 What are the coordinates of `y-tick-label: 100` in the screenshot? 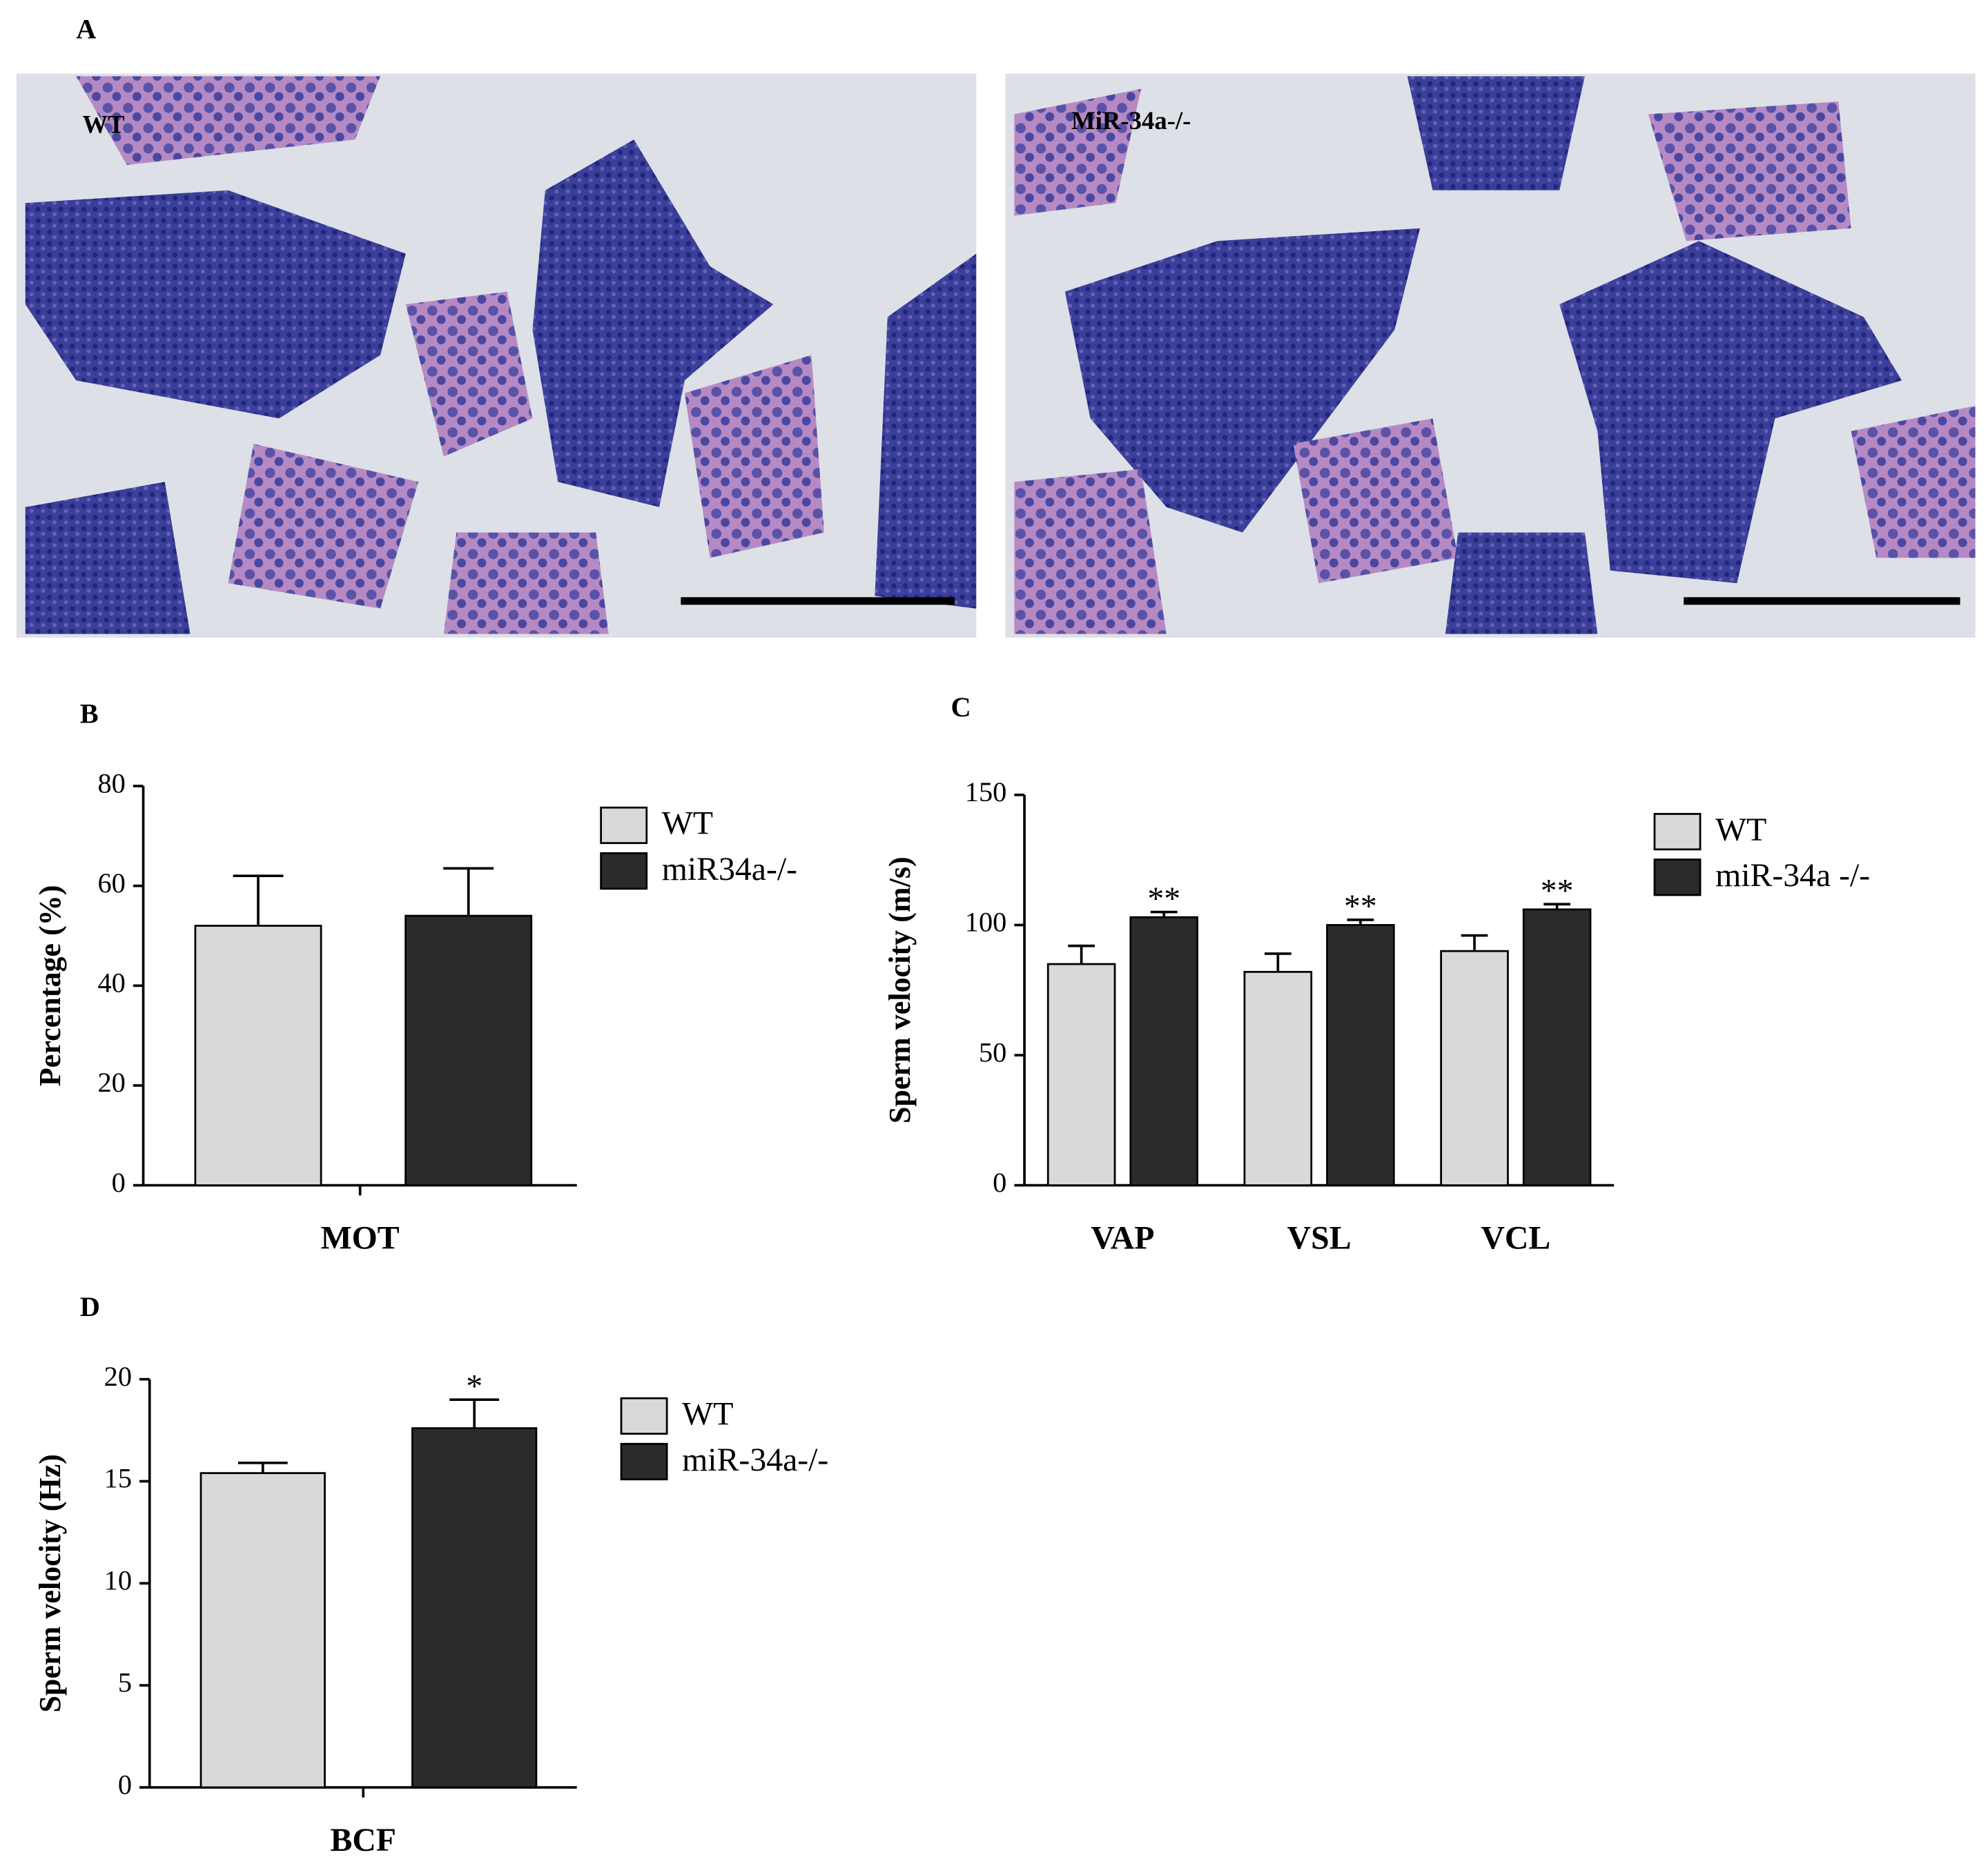 It's located at (986, 923).